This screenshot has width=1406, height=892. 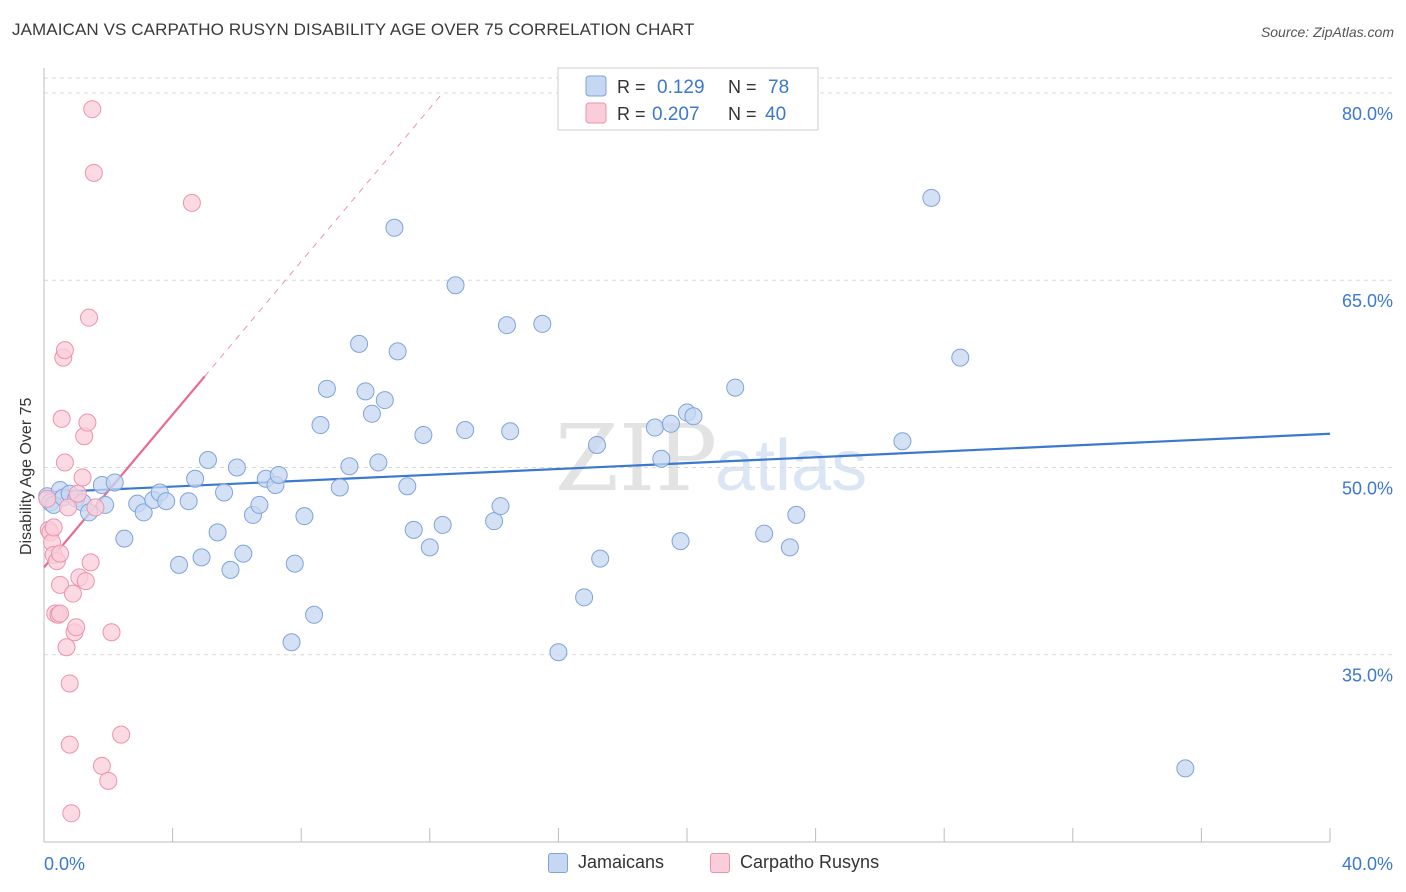 I want to click on y-tick-label: 50.0%, so click(x=1367, y=488).